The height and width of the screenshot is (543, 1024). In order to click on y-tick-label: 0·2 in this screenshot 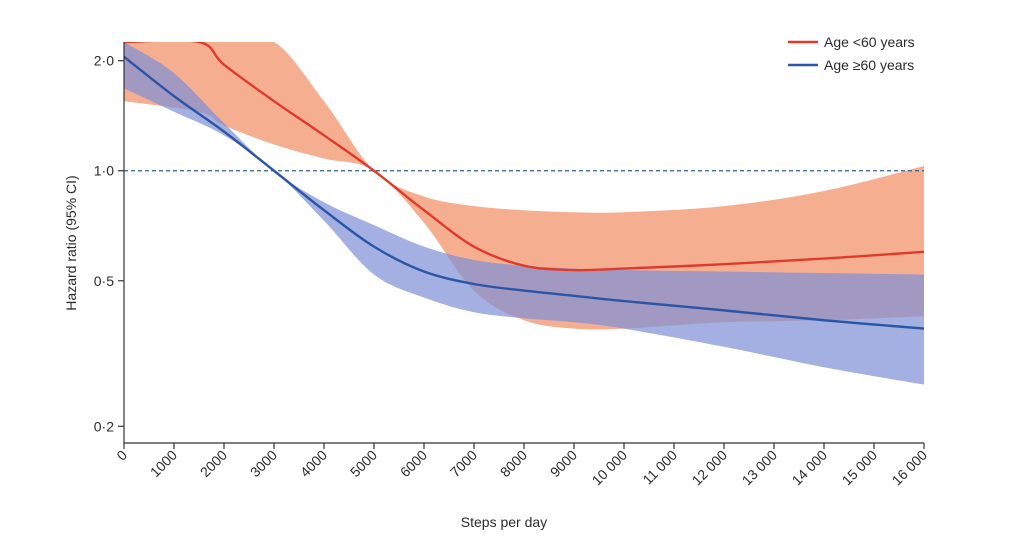, I will do `click(104, 426)`.